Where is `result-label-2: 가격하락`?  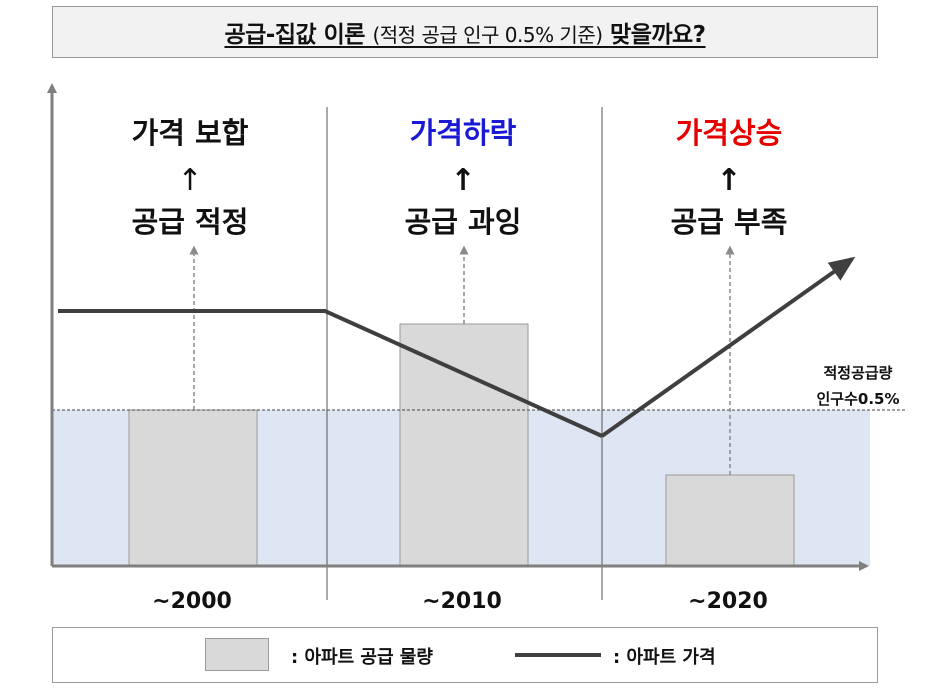 result-label-2: 가격하락 is located at coordinates (463, 133).